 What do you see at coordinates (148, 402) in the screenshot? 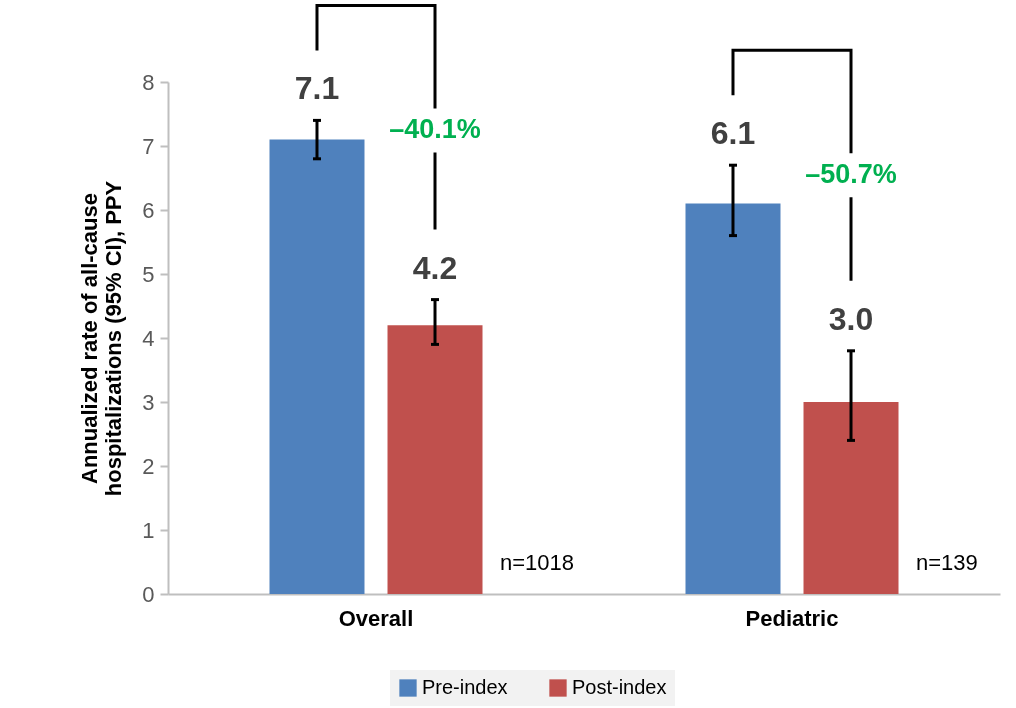
I see `y-tick-label: 3` at bounding box center [148, 402].